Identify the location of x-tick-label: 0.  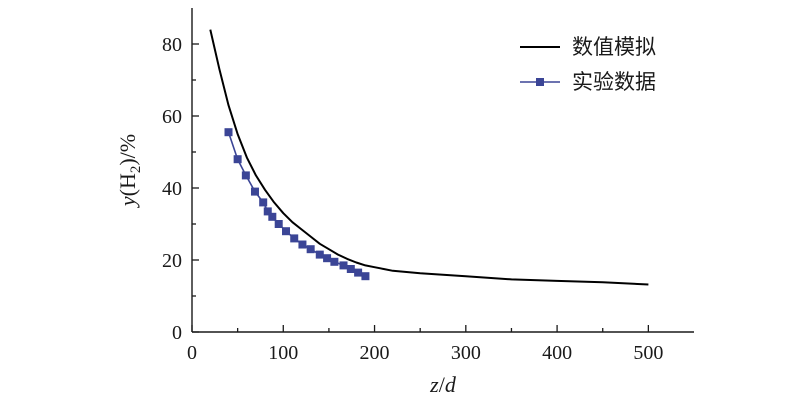
(192, 353).